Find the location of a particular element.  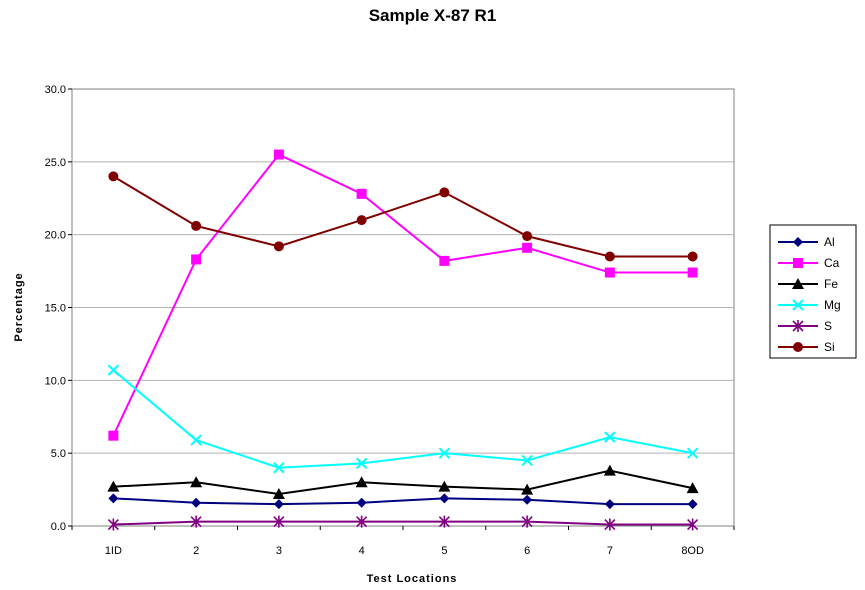

series-mg is located at coordinates (403, 419).